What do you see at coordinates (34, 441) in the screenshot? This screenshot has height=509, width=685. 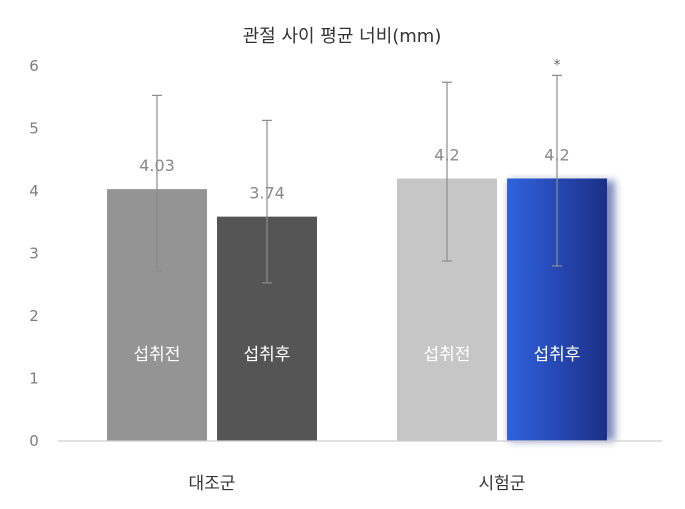 I see `y-tick-label: 0` at bounding box center [34, 441].